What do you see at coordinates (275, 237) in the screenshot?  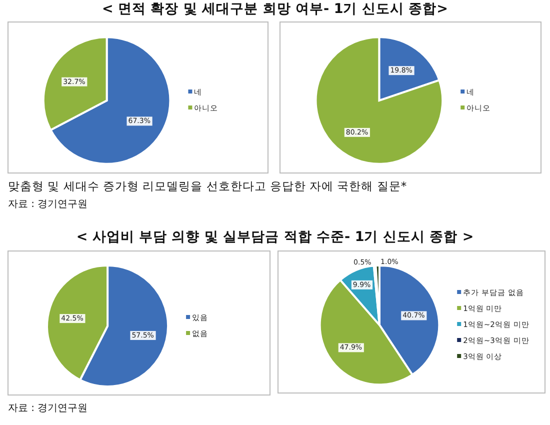 I see `text: < 사업비 부담 의향 및 실부담금 적합 수준- 1기 신도시 종합 >` at bounding box center [275, 237].